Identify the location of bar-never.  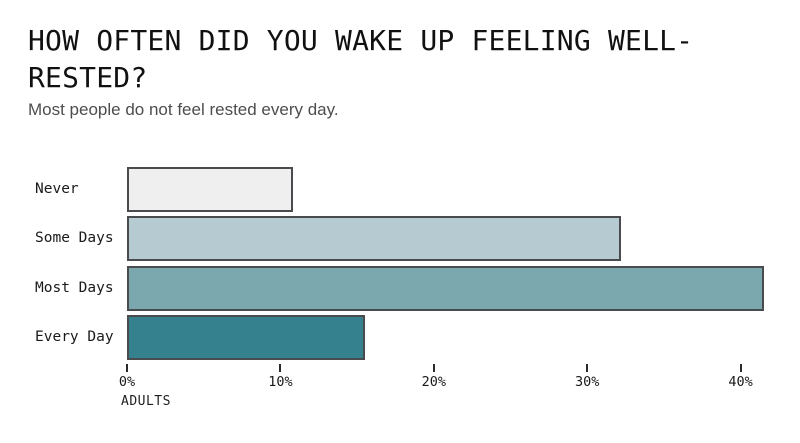
(210, 189).